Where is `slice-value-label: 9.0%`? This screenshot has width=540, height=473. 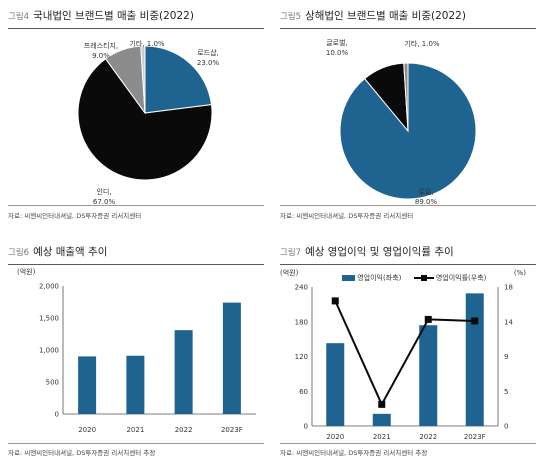 slice-value-label: 9.0% is located at coordinates (101, 56).